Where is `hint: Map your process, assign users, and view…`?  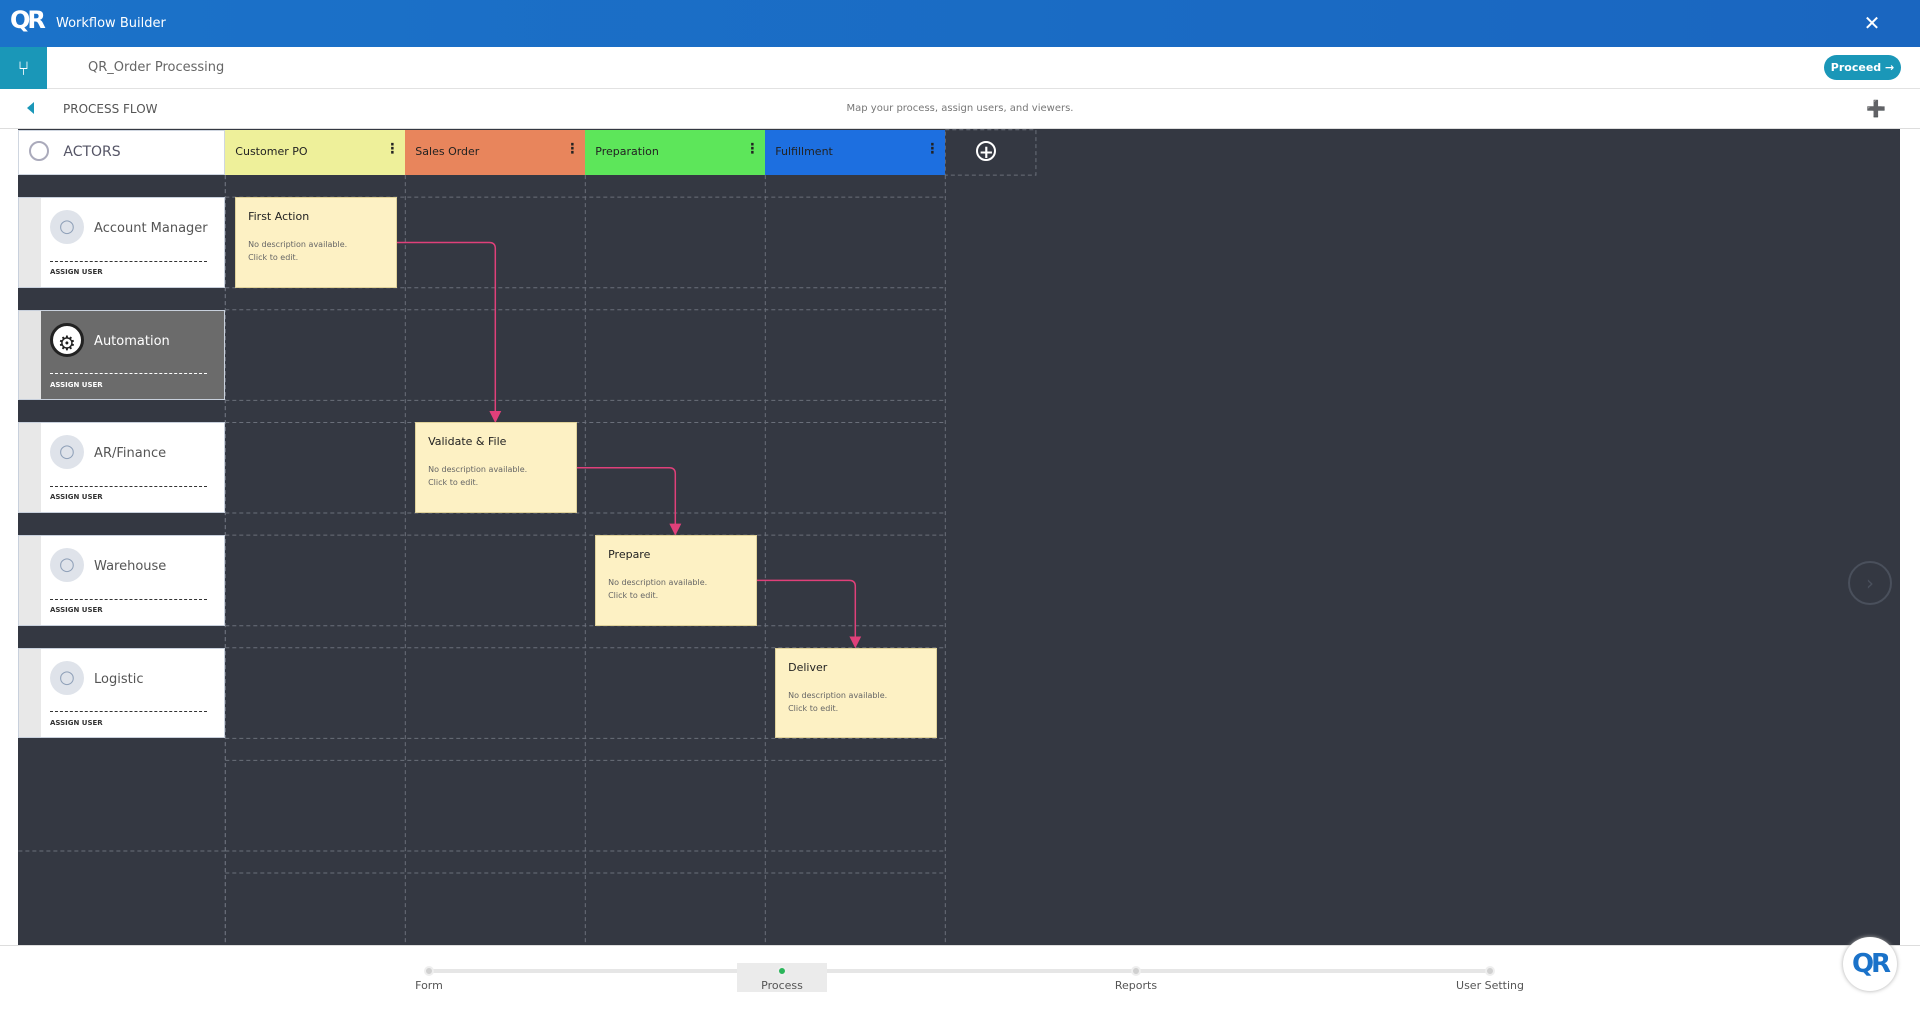 hint: Map your process, assign users, and view… is located at coordinates (960, 108).